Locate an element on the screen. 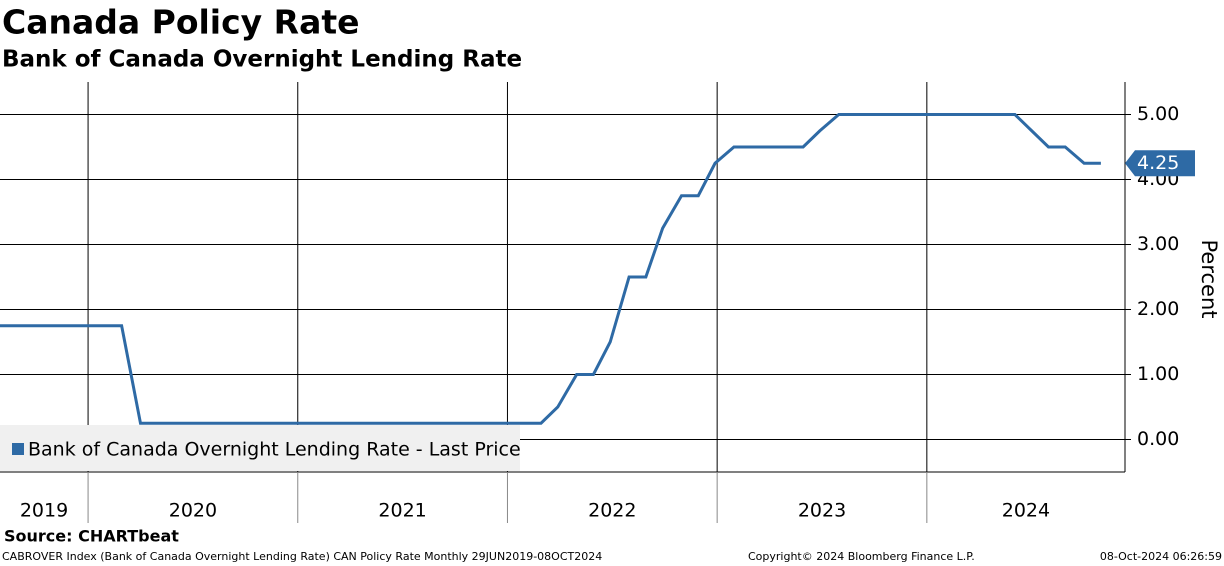 Image resolution: width=1224 pixels, height=566 pixels. y-tick-label: 0.00 is located at coordinates (1158, 439).